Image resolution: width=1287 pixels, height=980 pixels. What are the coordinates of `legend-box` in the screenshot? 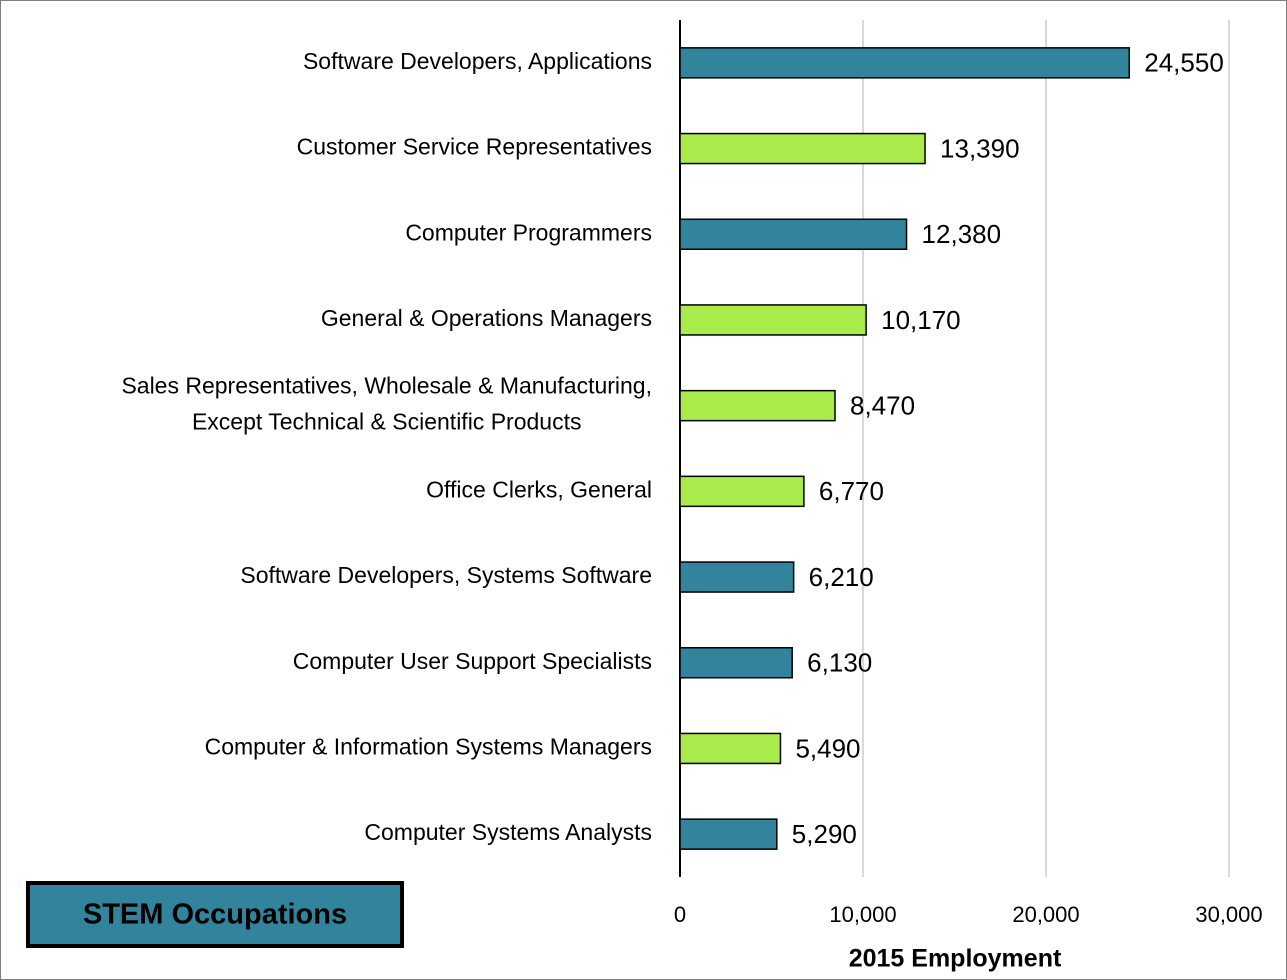 It's located at (215, 914).